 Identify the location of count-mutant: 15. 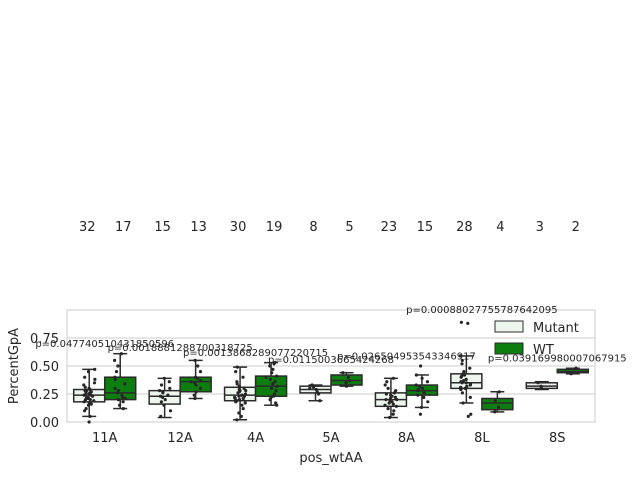
(162, 227).